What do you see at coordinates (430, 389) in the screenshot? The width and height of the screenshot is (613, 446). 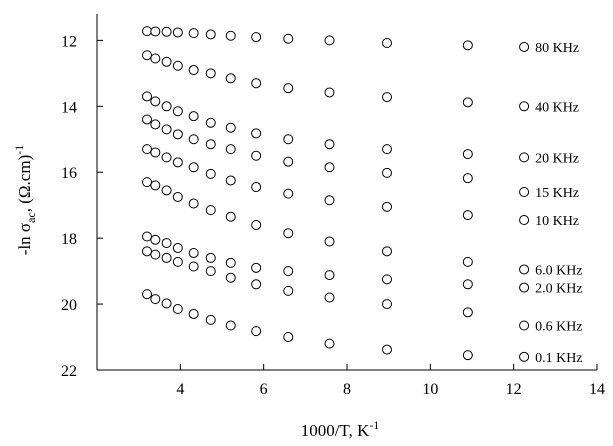 I see `x-tick-label: 10` at bounding box center [430, 389].